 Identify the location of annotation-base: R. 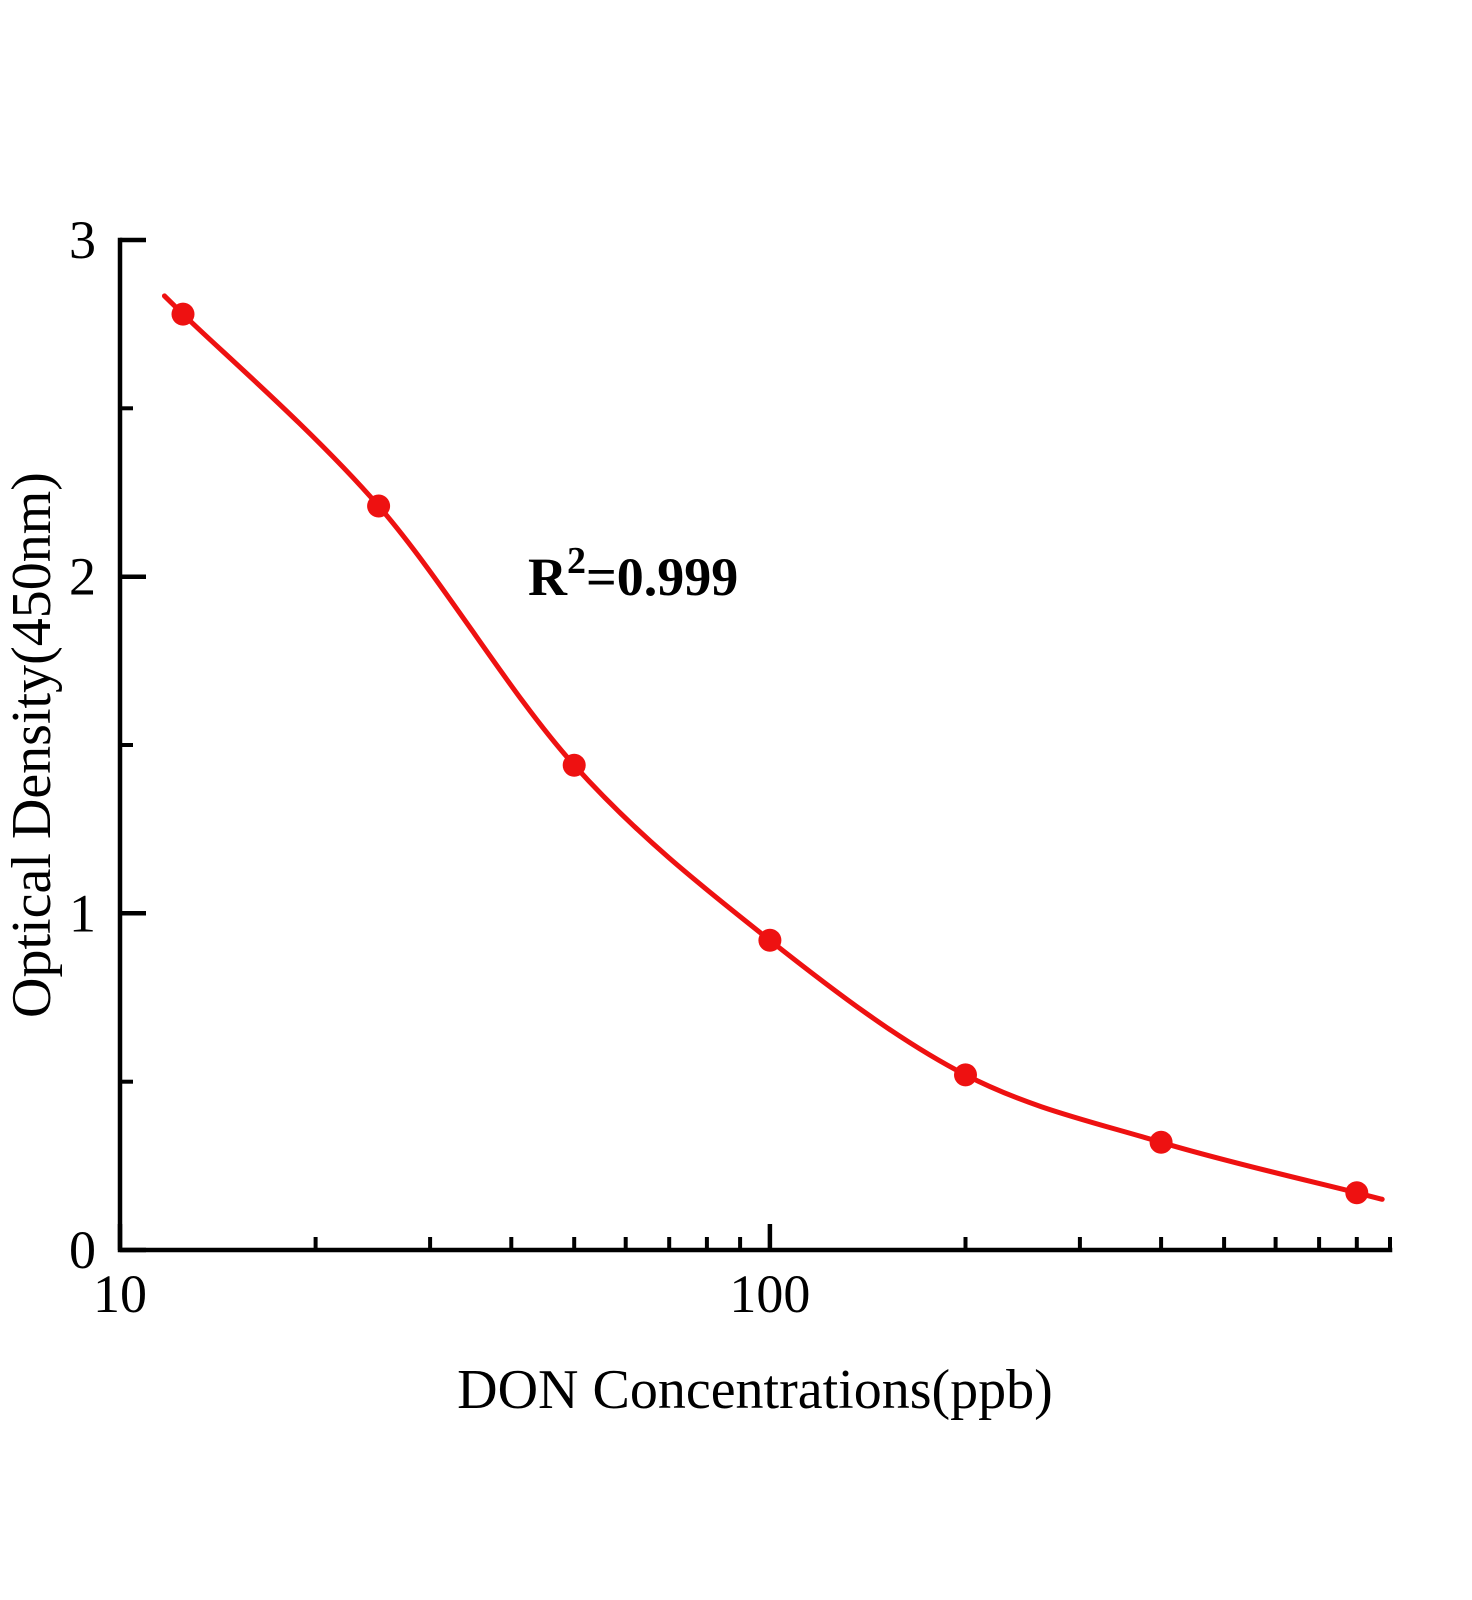
(548, 577).